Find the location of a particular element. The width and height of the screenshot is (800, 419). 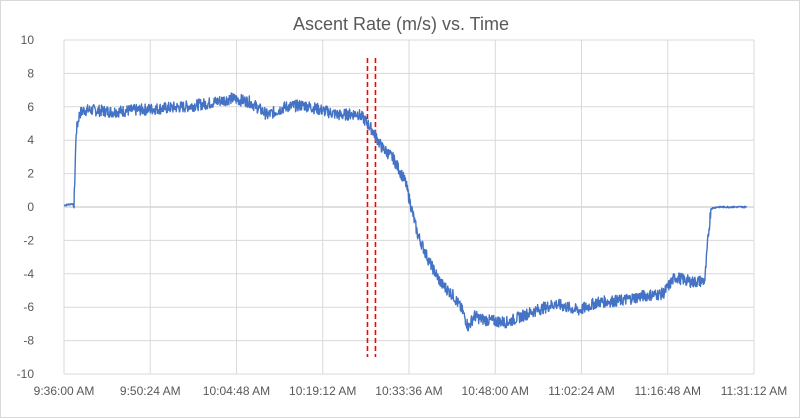

x-tick-label: 11:31:12 AM is located at coordinates (754, 391).